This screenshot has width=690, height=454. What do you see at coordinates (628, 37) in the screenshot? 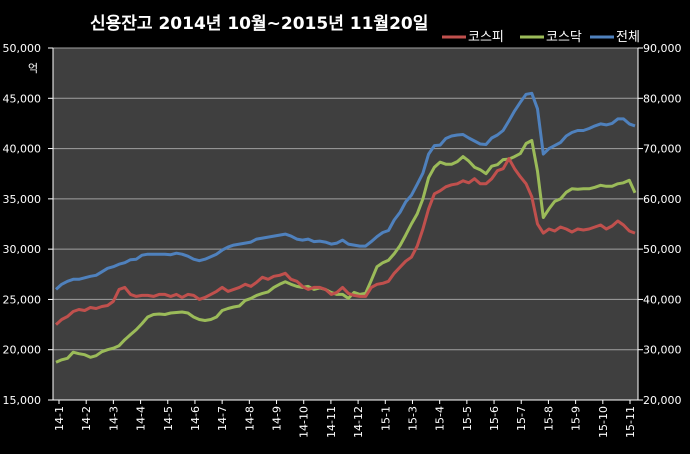
I see `legend-label-total: 전체` at bounding box center [628, 37].